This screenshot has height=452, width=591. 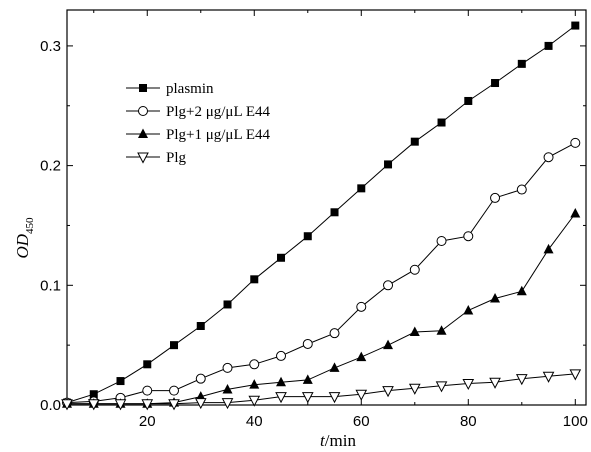 What do you see at coordinates (338, 440) in the screenshot?
I see `x-axis-title: t/min` at bounding box center [338, 440].